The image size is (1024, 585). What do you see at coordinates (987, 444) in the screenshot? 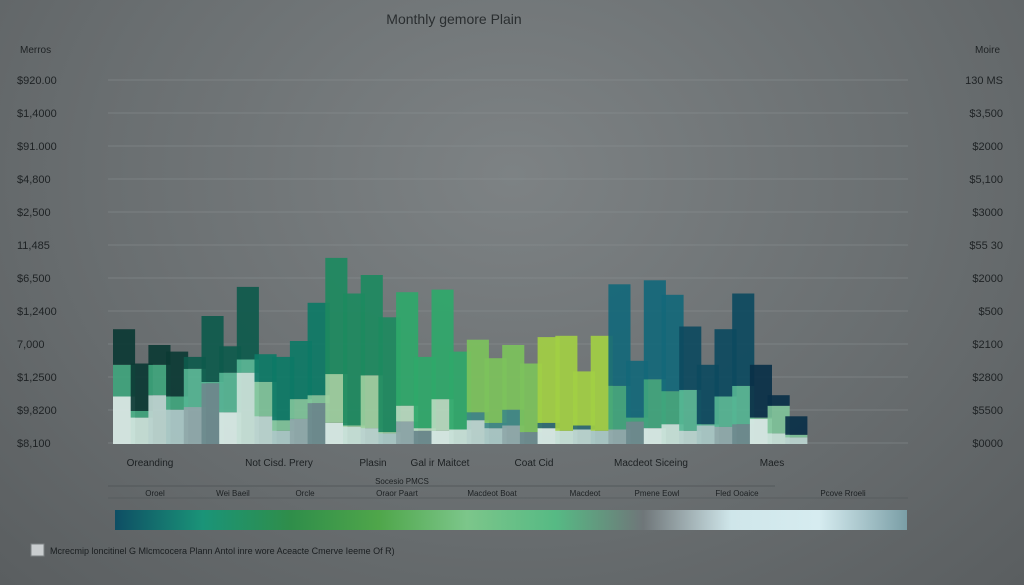
I see `y-right-tick-label: $0000` at bounding box center [987, 444].